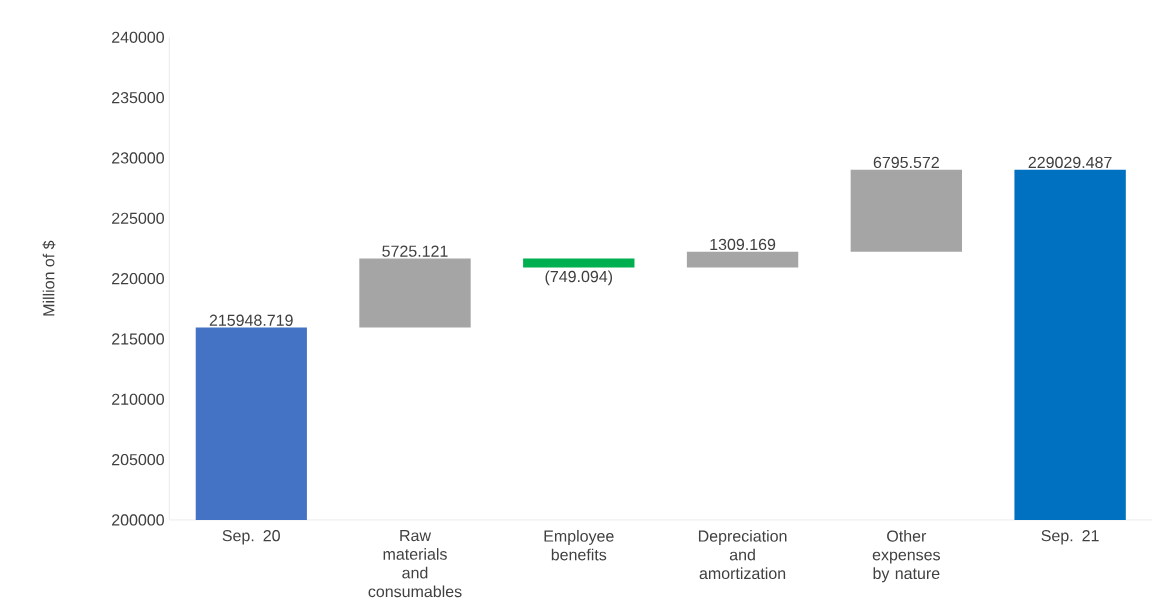 The height and width of the screenshot is (612, 1156). What do you see at coordinates (138, 520) in the screenshot?
I see `y-tick-label: 200000` at bounding box center [138, 520].